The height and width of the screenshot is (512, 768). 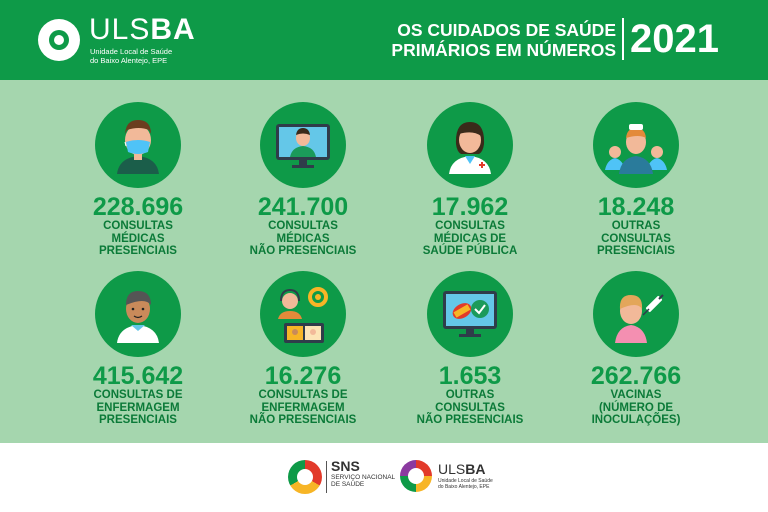 What do you see at coordinates (59, 40) in the screenshot?
I see `ulsba-logo-icon` at bounding box center [59, 40].